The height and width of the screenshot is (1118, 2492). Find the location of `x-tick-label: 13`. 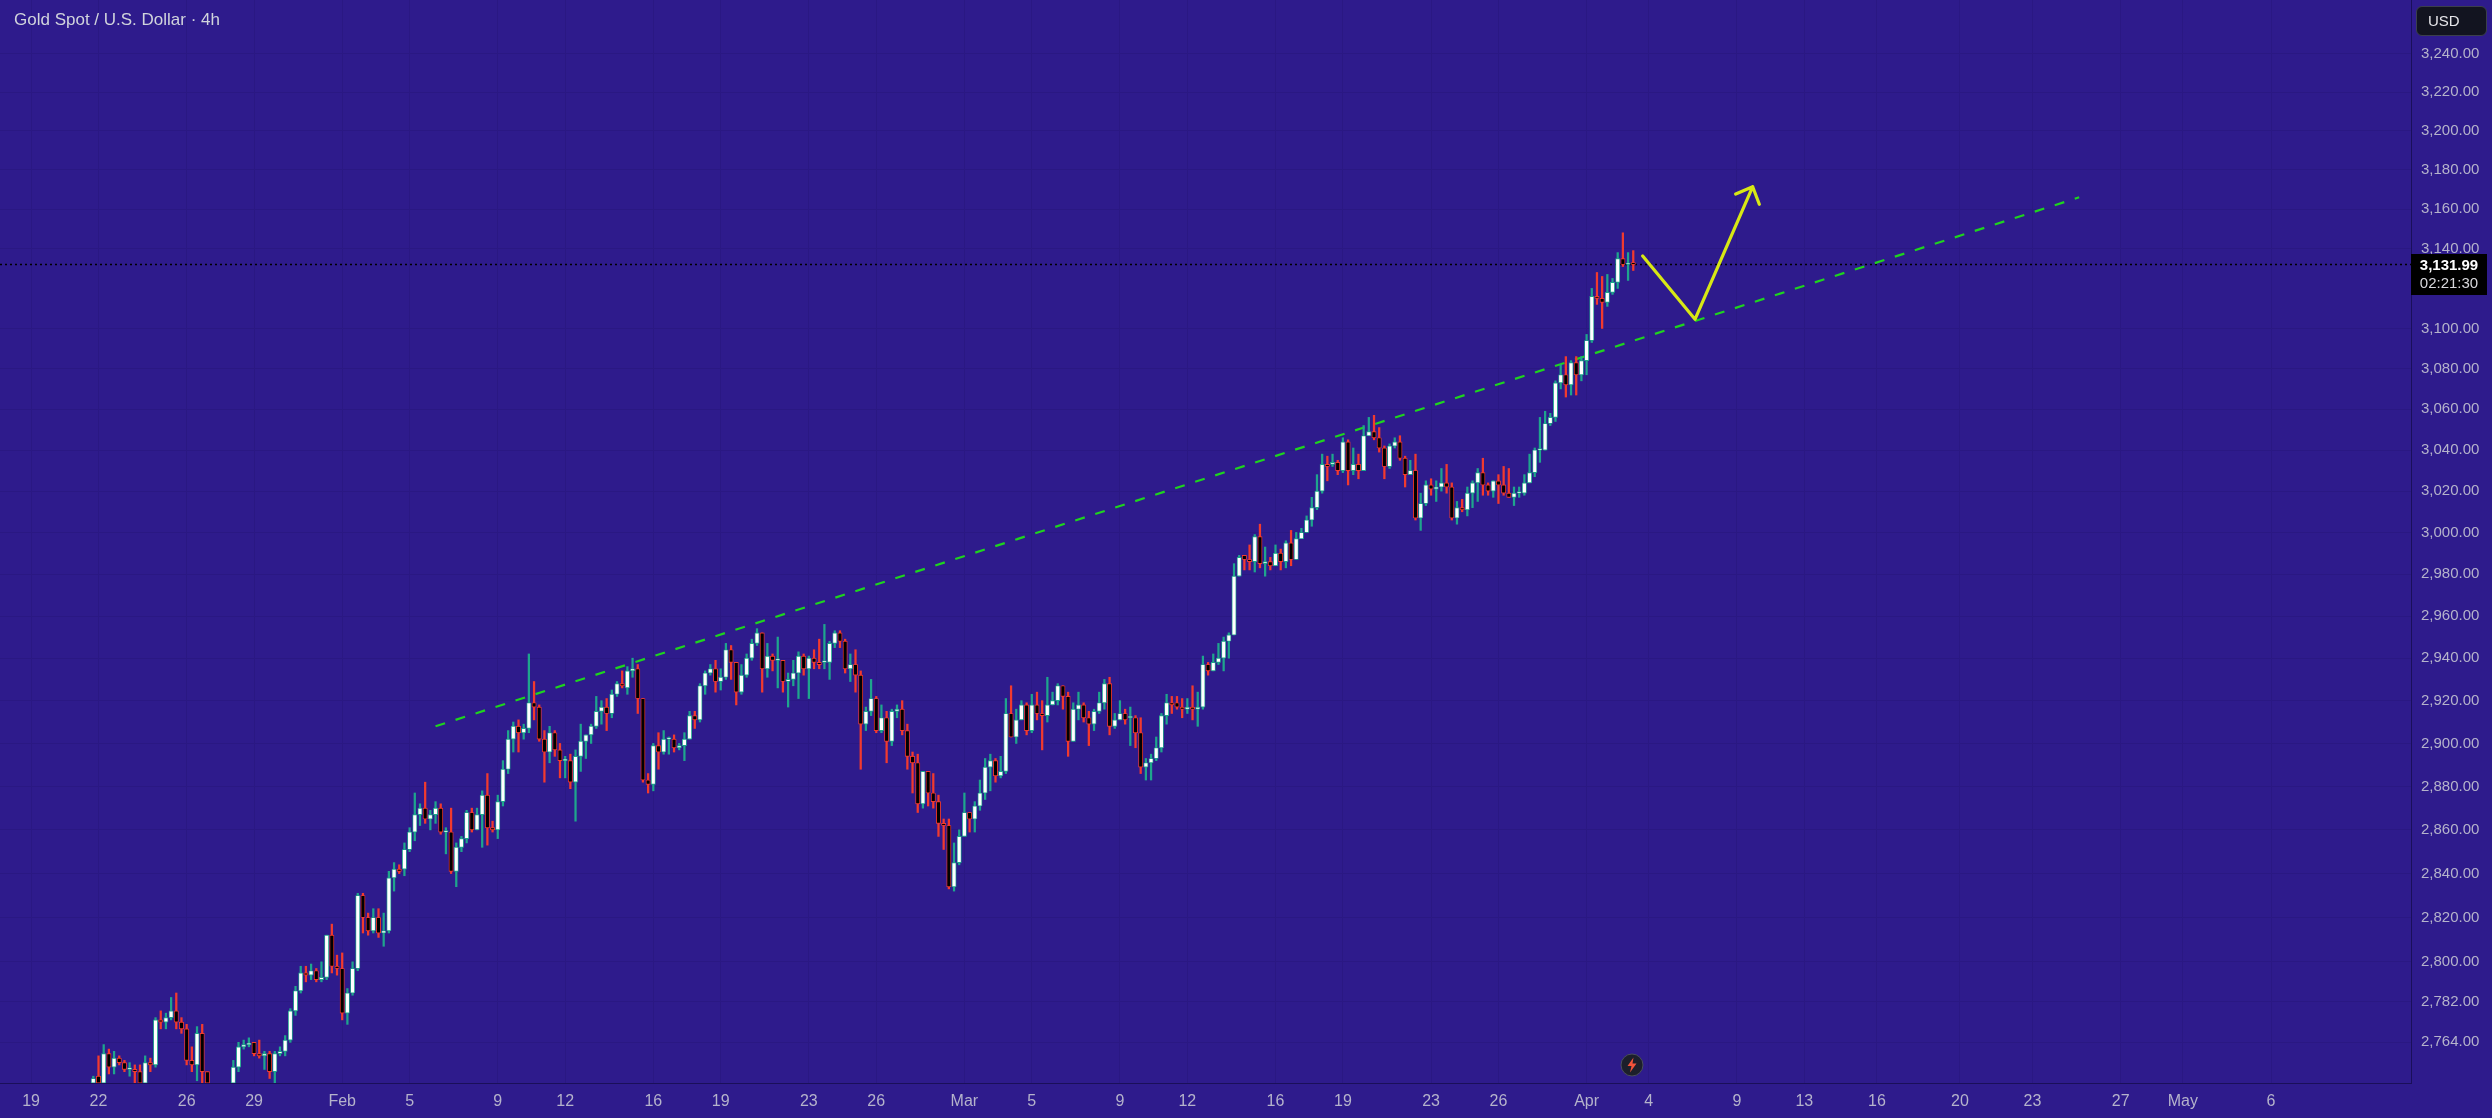

x-tick-label: 13 is located at coordinates (1804, 1101).